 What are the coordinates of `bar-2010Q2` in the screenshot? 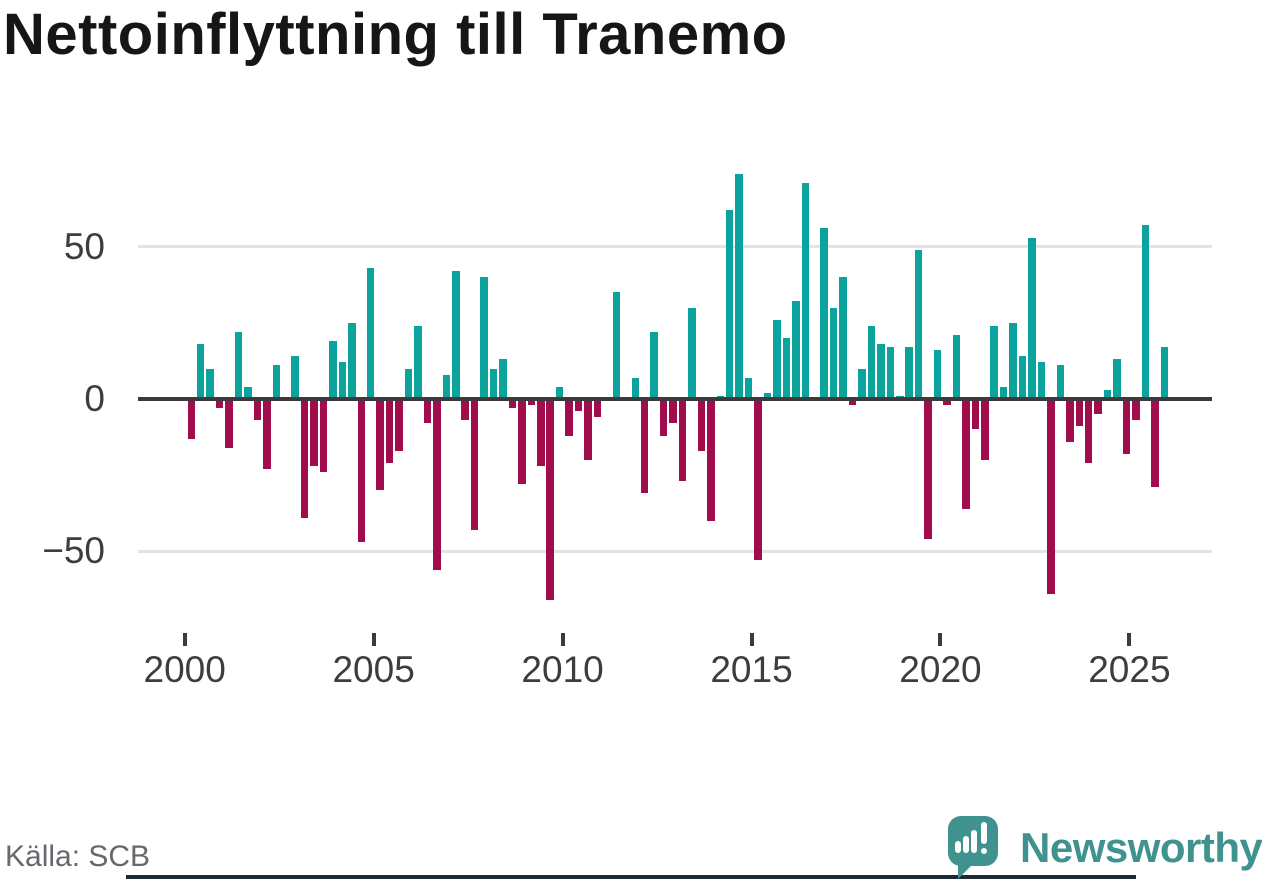 It's located at (578, 405).